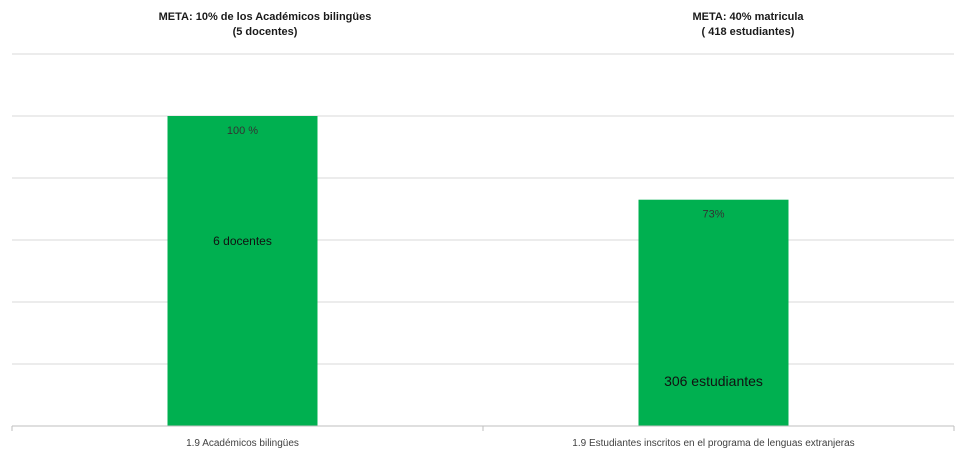 This screenshot has width=964, height=456. Describe the element at coordinates (242, 443) in the screenshot. I see `x-tick-label: 1.9 Académicos bilingües` at that location.